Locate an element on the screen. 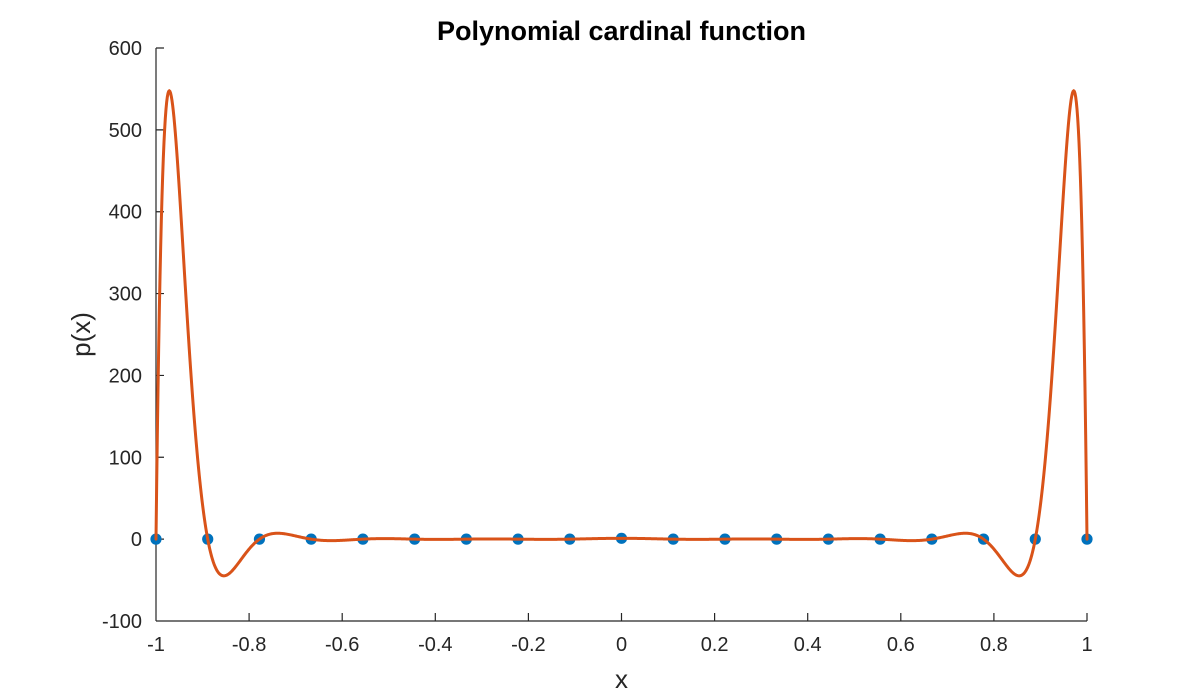 Image resolution: width=1200 pixels, height=700 pixels. y-tick-label: 500 is located at coordinates (125, 131).